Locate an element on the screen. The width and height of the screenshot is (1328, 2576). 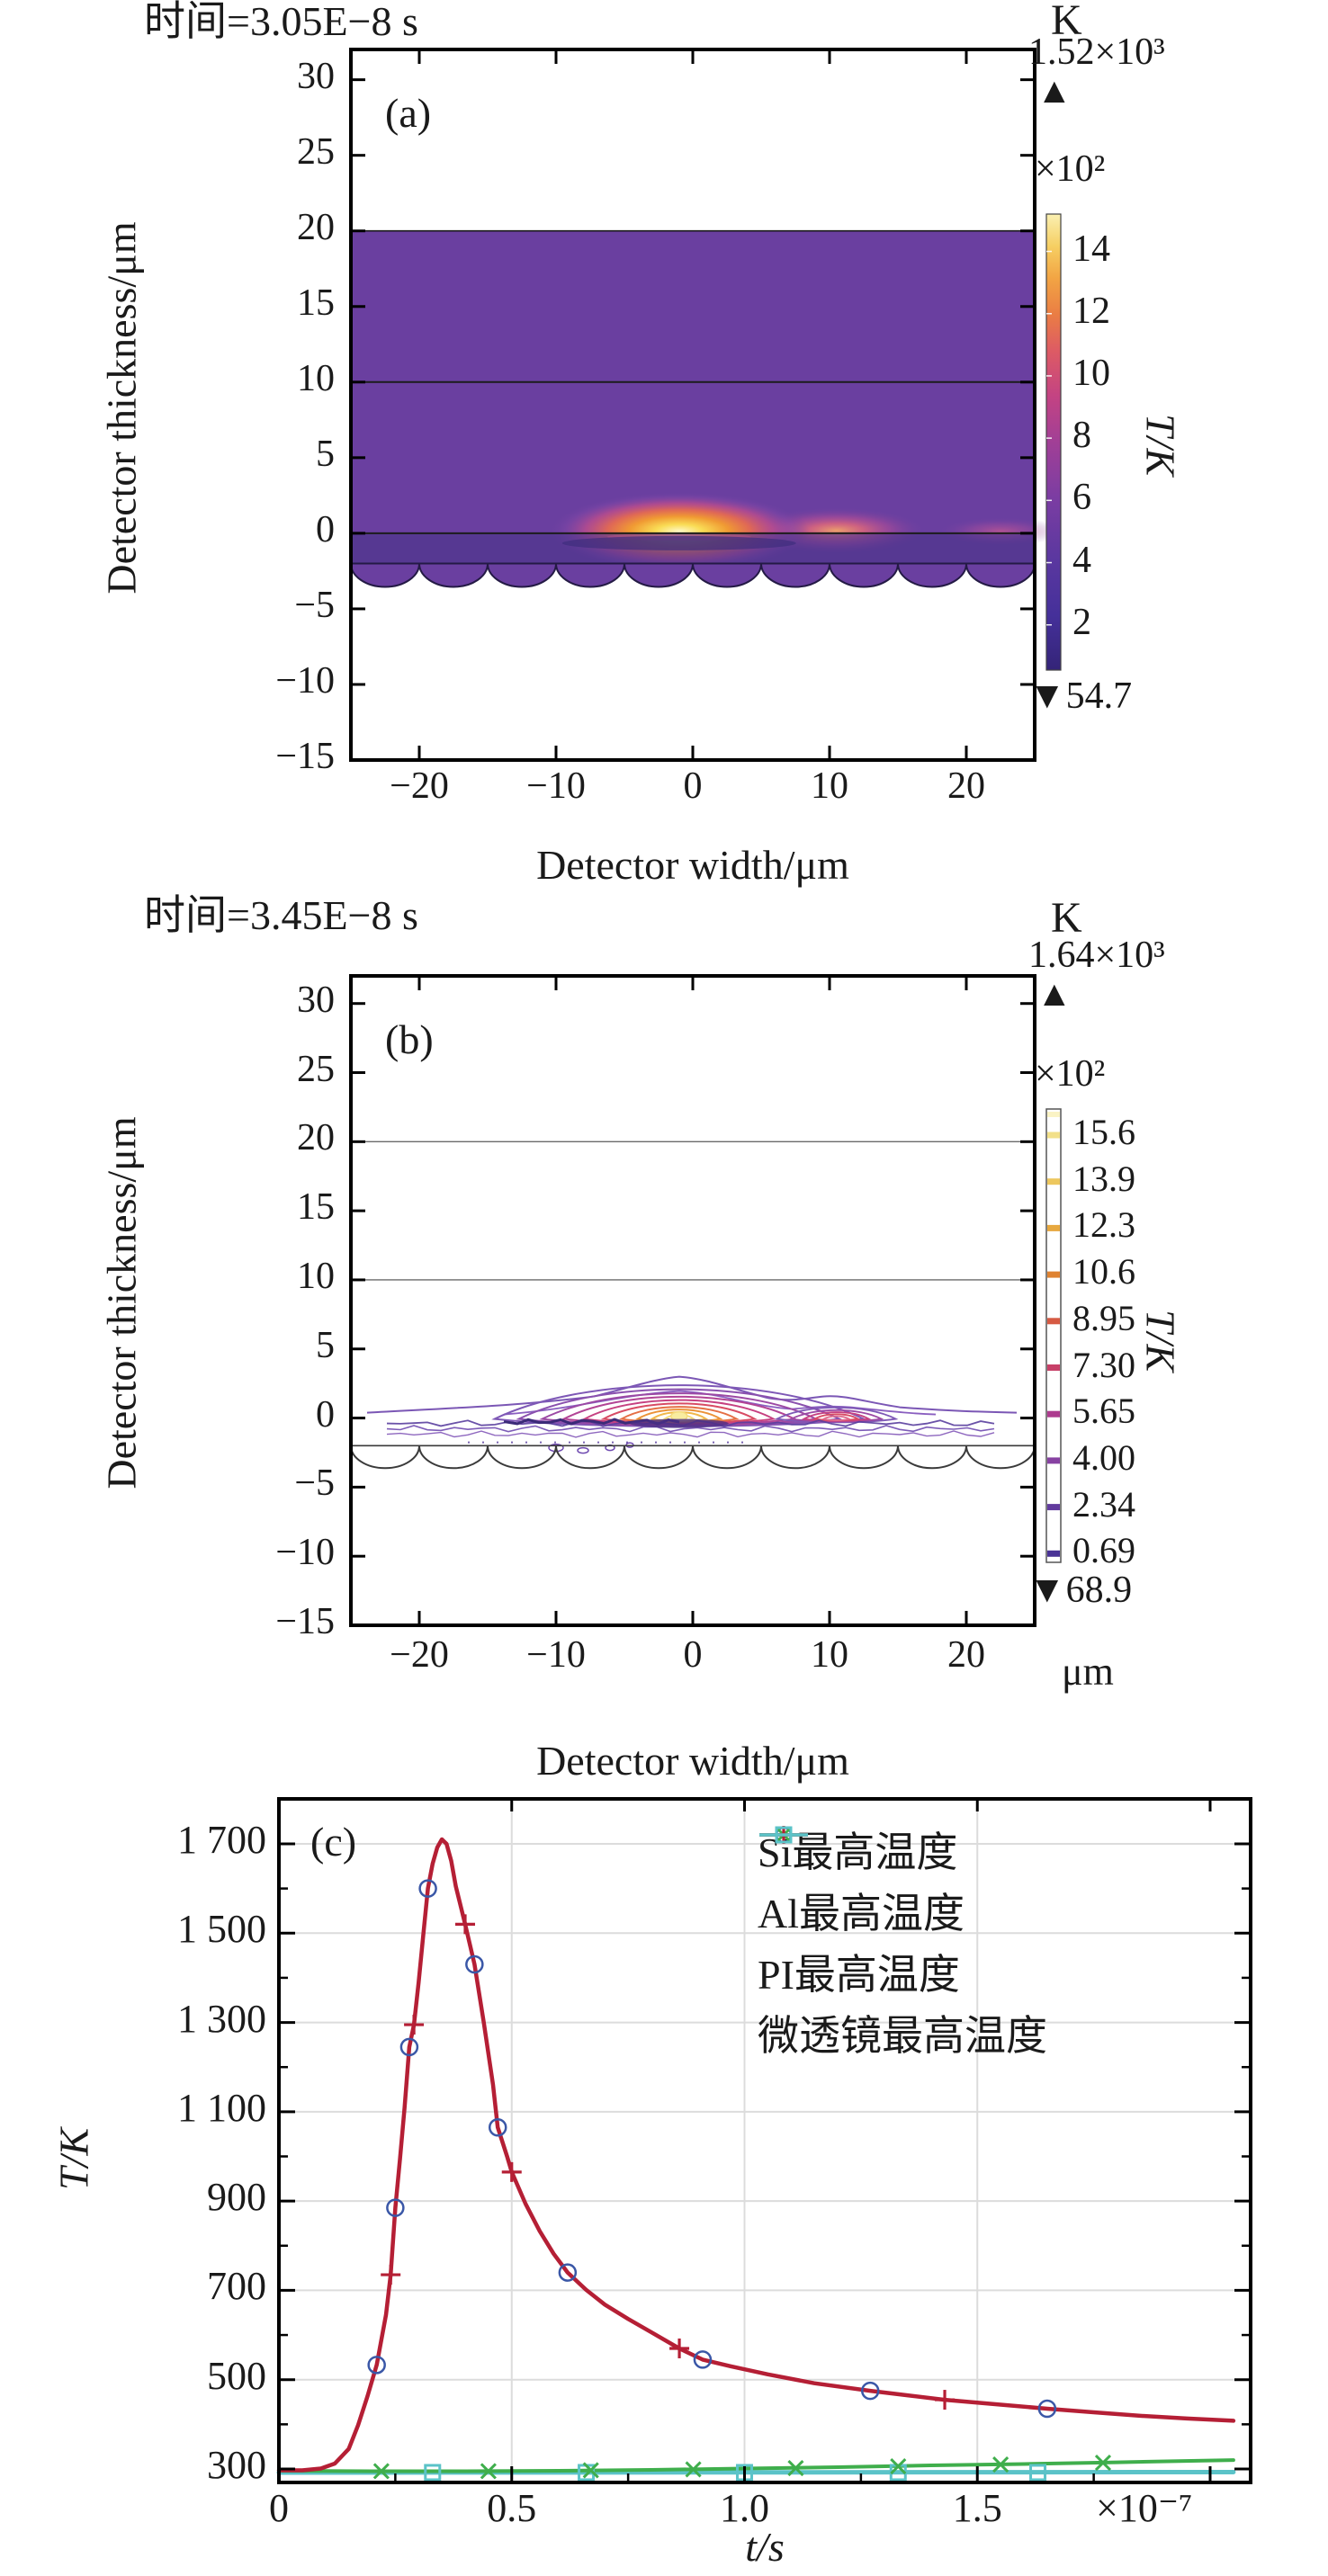
panel-a-colorbar-tick-label: 14 is located at coordinates (1091, 249).